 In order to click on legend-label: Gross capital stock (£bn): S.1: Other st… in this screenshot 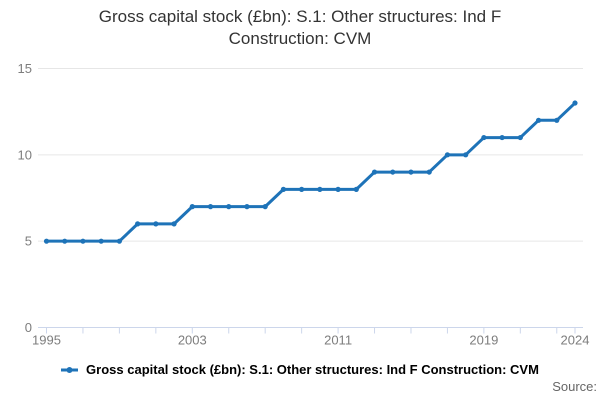, I will do `click(312, 369)`.